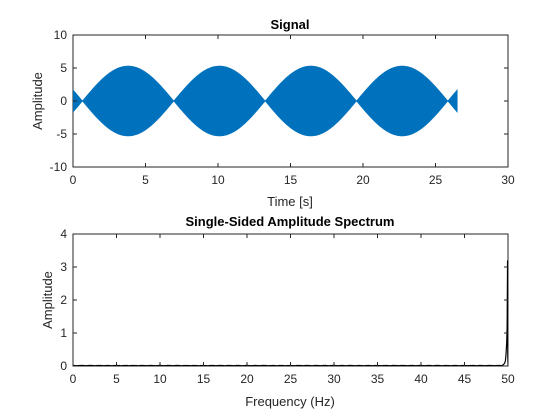 The height and width of the screenshot is (420, 560). What do you see at coordinates (290, 221) in the screenshot?
I see `spectrum-title: Single-Sided Amplitude Spectrum` at bounding box center [290, 221].